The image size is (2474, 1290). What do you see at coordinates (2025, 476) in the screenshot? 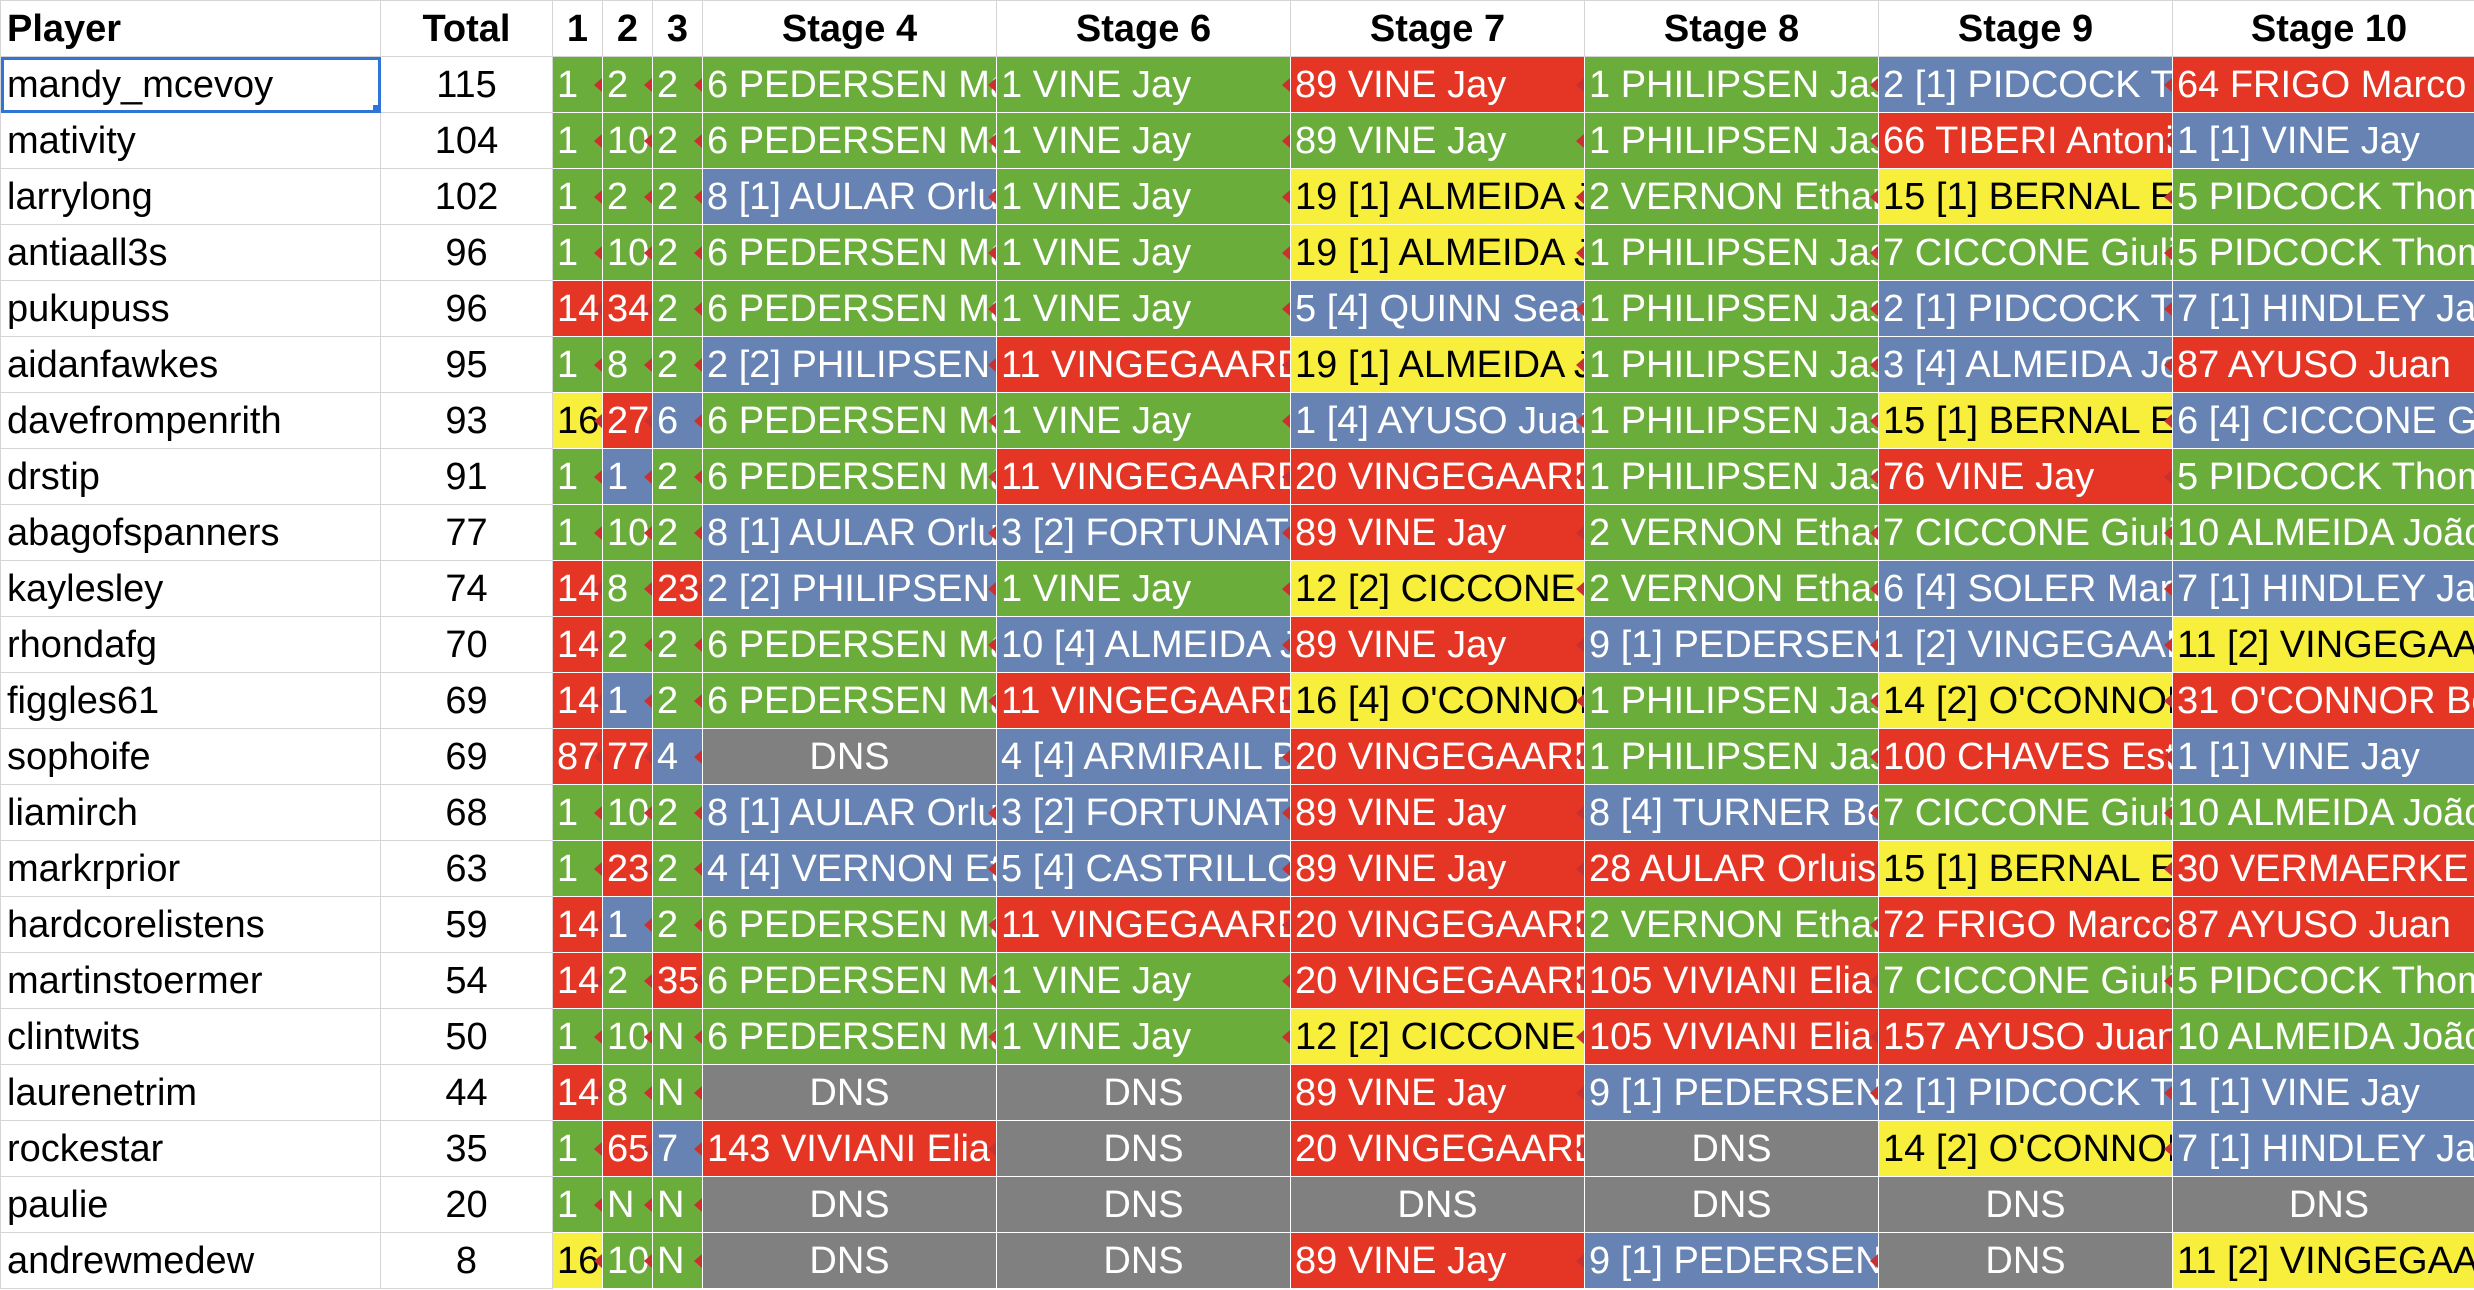
I see `pick-cell: 76 VINE Jay` at bounding box center [2025, 476].